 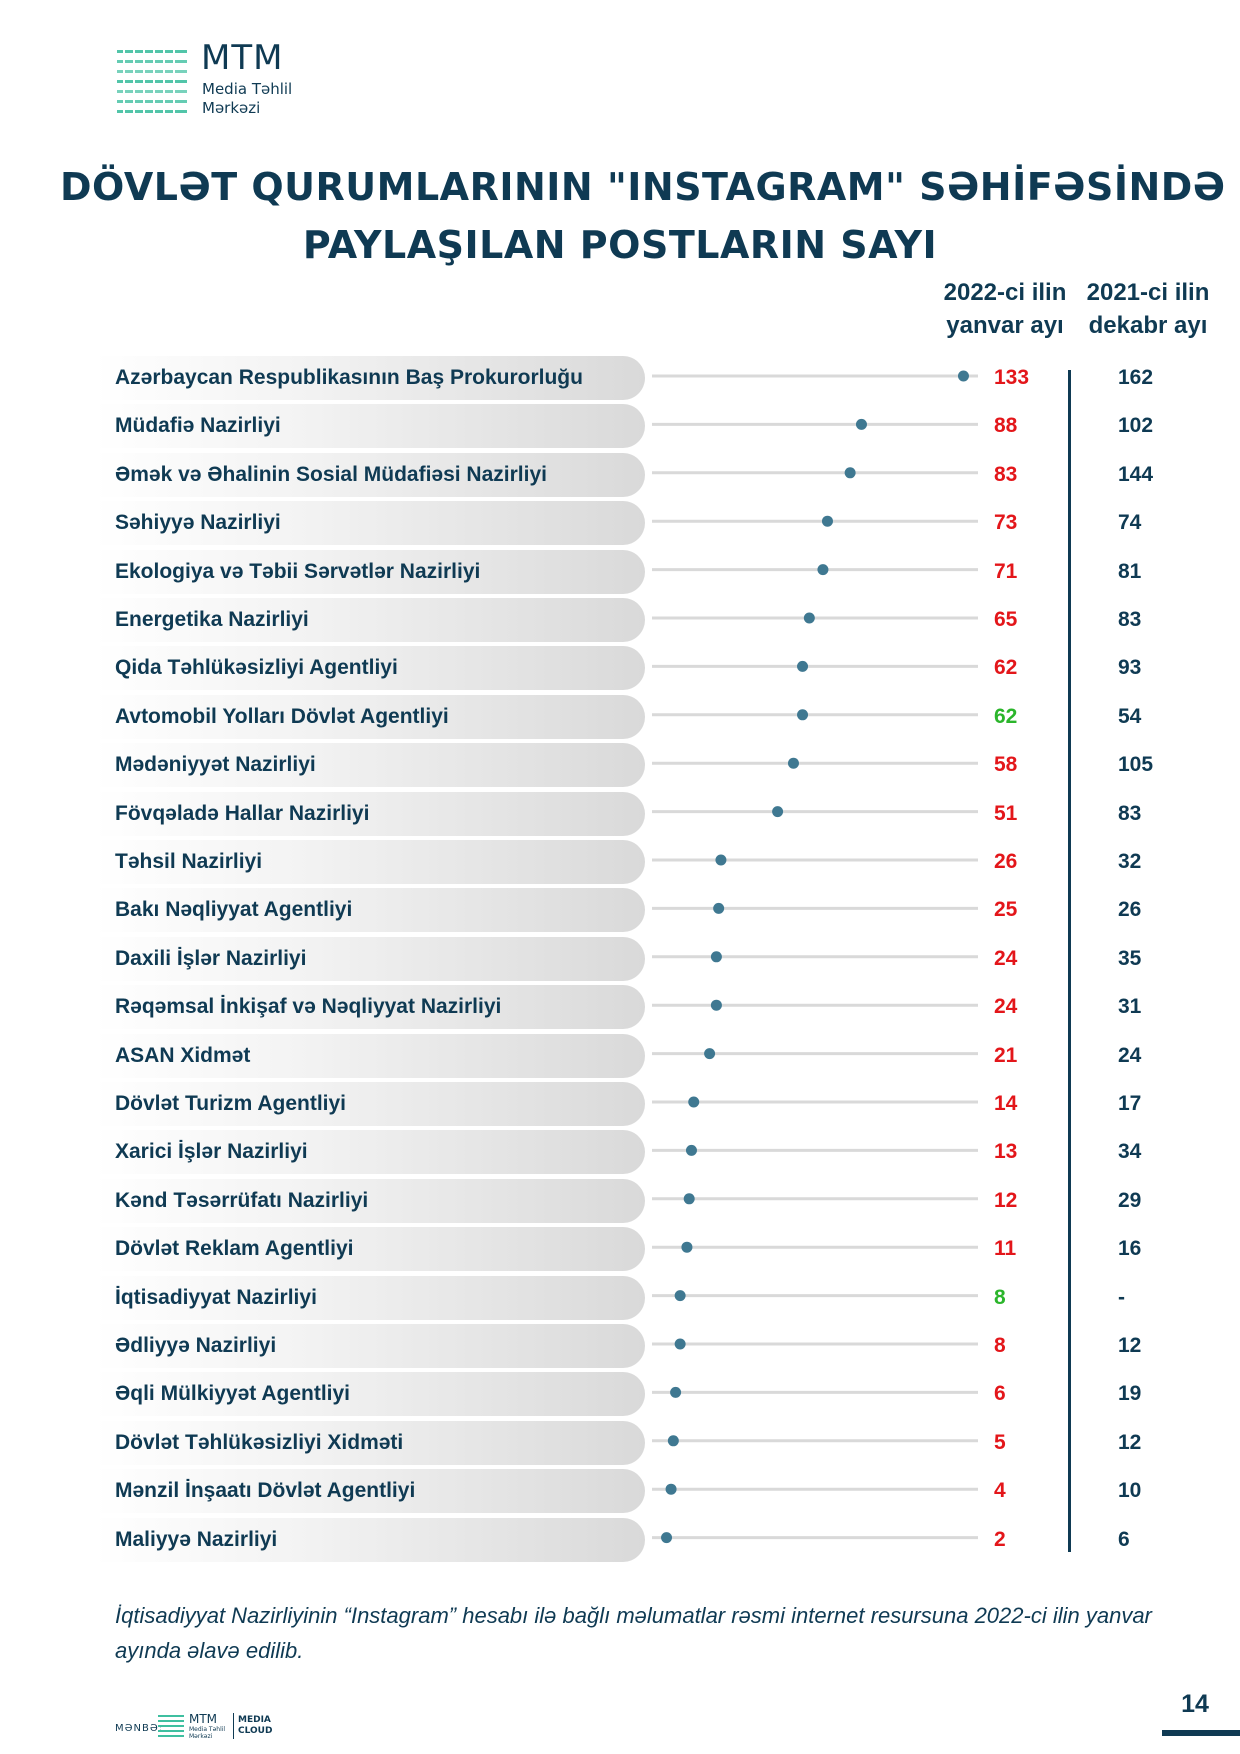 What do you see at coordinates (1201, 1733) in the screenshot?
I see `page-number-underline` at bounding box center [1201, 1733].